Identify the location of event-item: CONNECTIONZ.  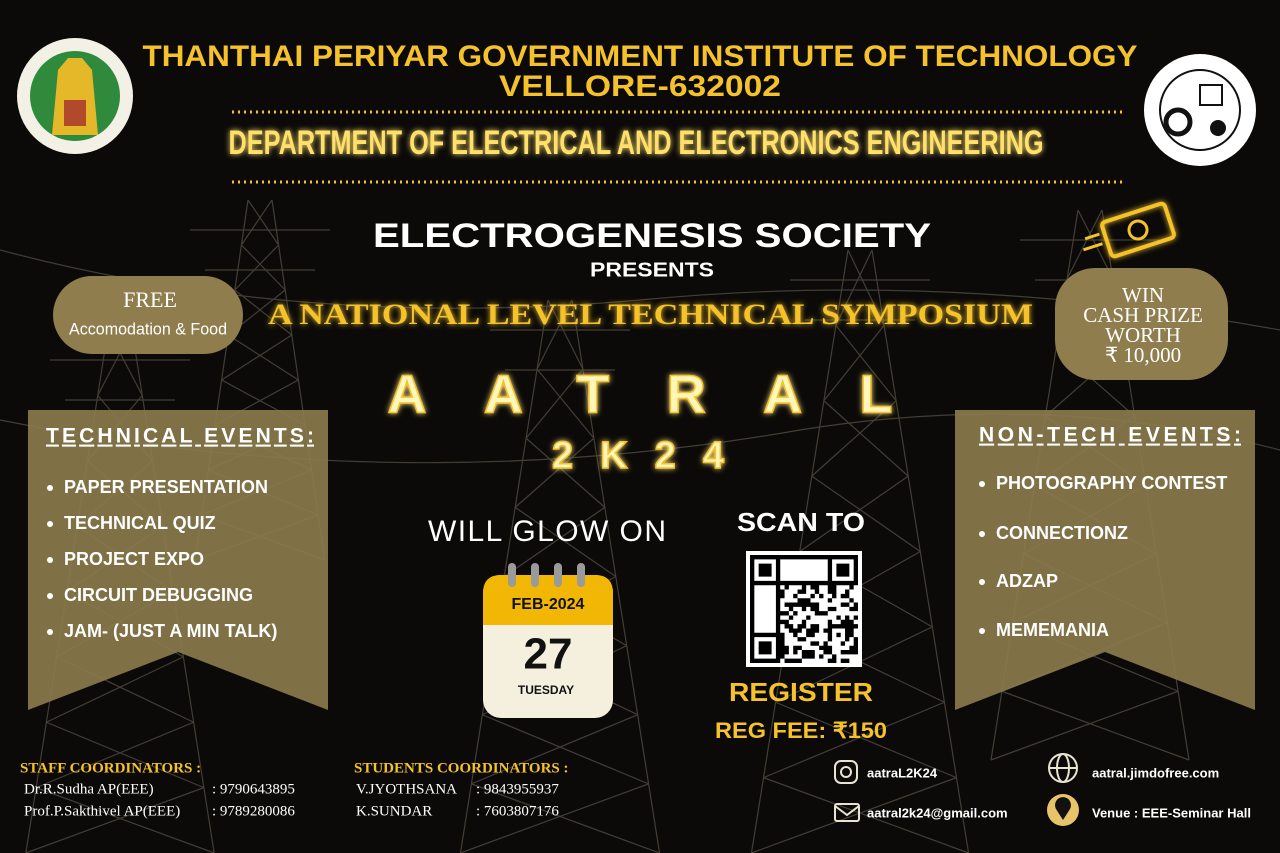
(1062, 533).